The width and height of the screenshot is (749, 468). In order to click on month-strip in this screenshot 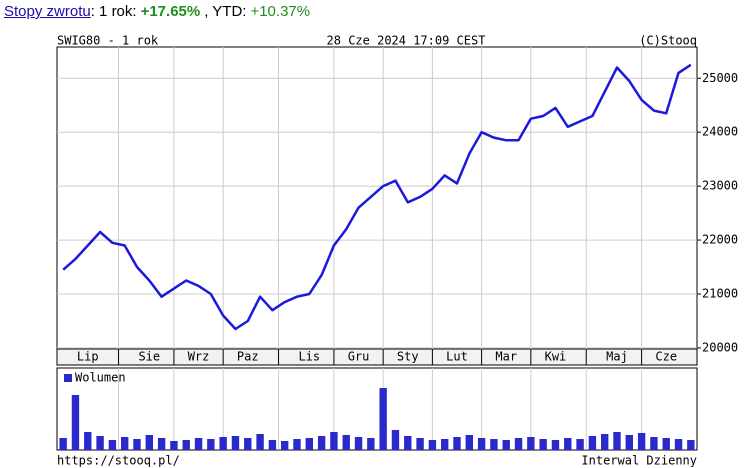, I will do `click(377, 357)`.